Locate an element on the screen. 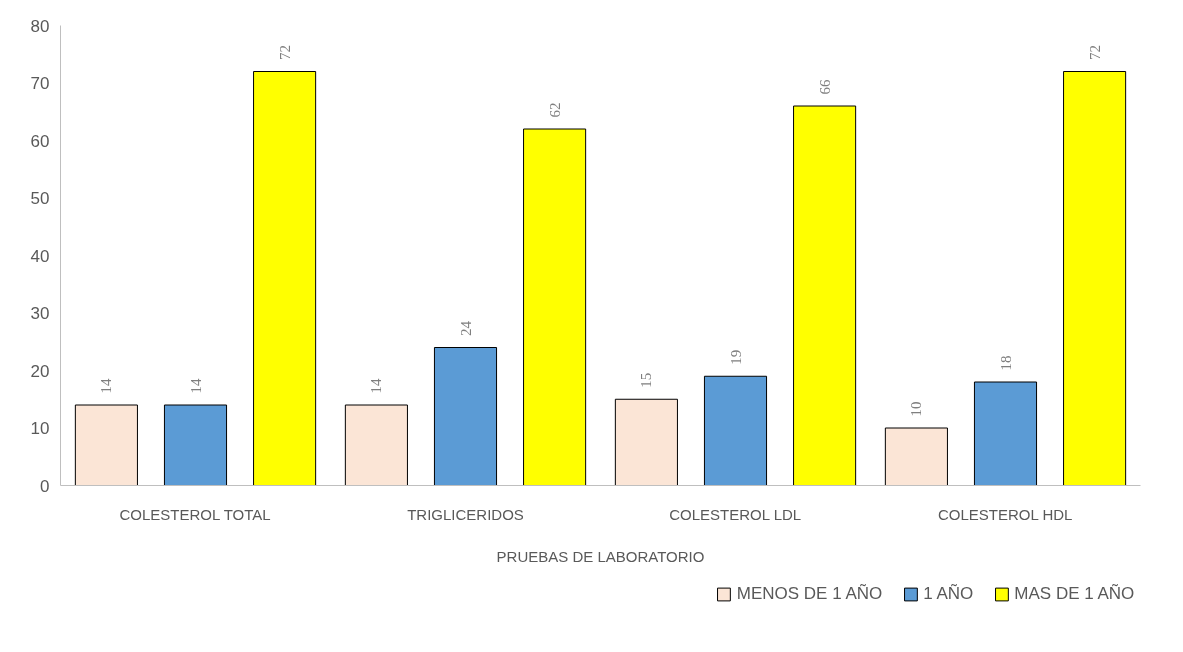  data-label: 19 is located at coordinates (735, 357).